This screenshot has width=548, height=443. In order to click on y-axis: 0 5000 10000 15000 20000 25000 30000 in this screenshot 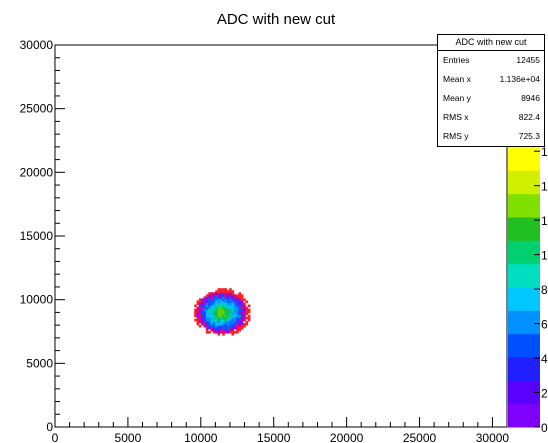, I will do `click(42, 236)`.